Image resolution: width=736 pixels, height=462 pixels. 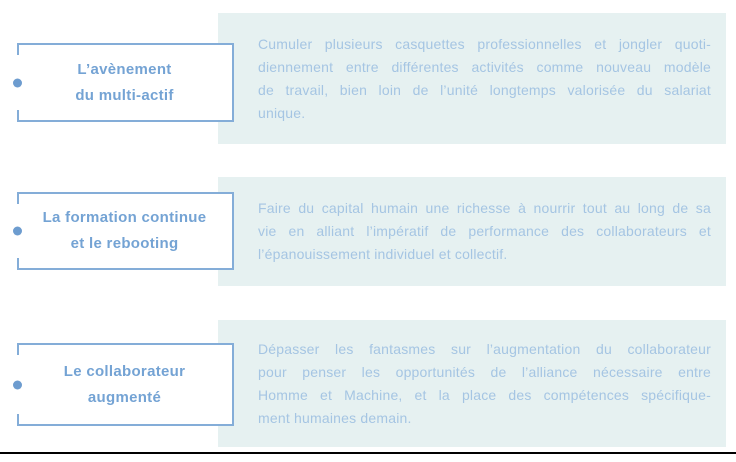 What do you see at coordinates (368, 453) in the screenshot?
I see `page-bottom-border` at bounding box center [368, 453].